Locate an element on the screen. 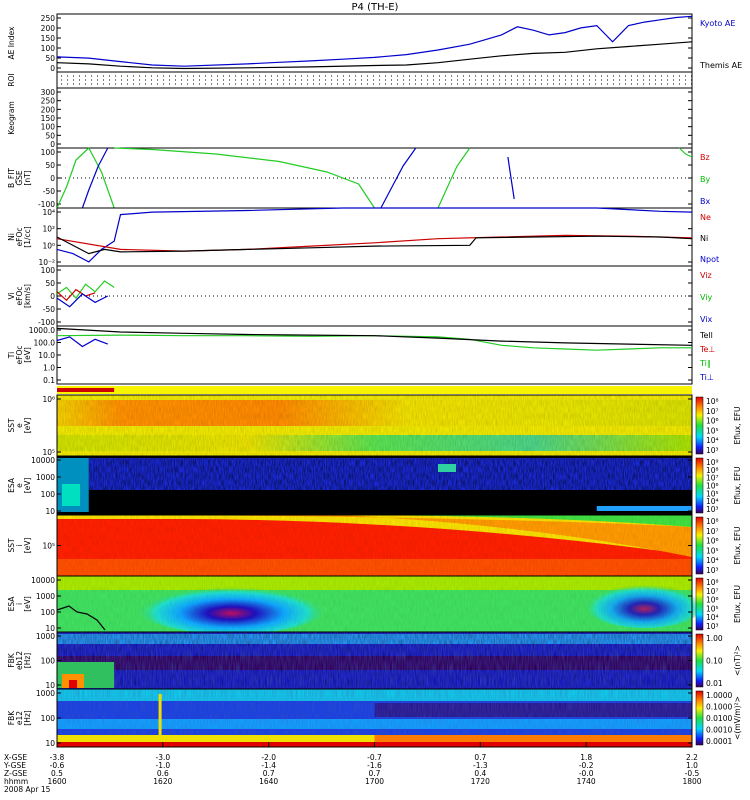  y-axis-label: Vi is located at coordinates (11, 295).